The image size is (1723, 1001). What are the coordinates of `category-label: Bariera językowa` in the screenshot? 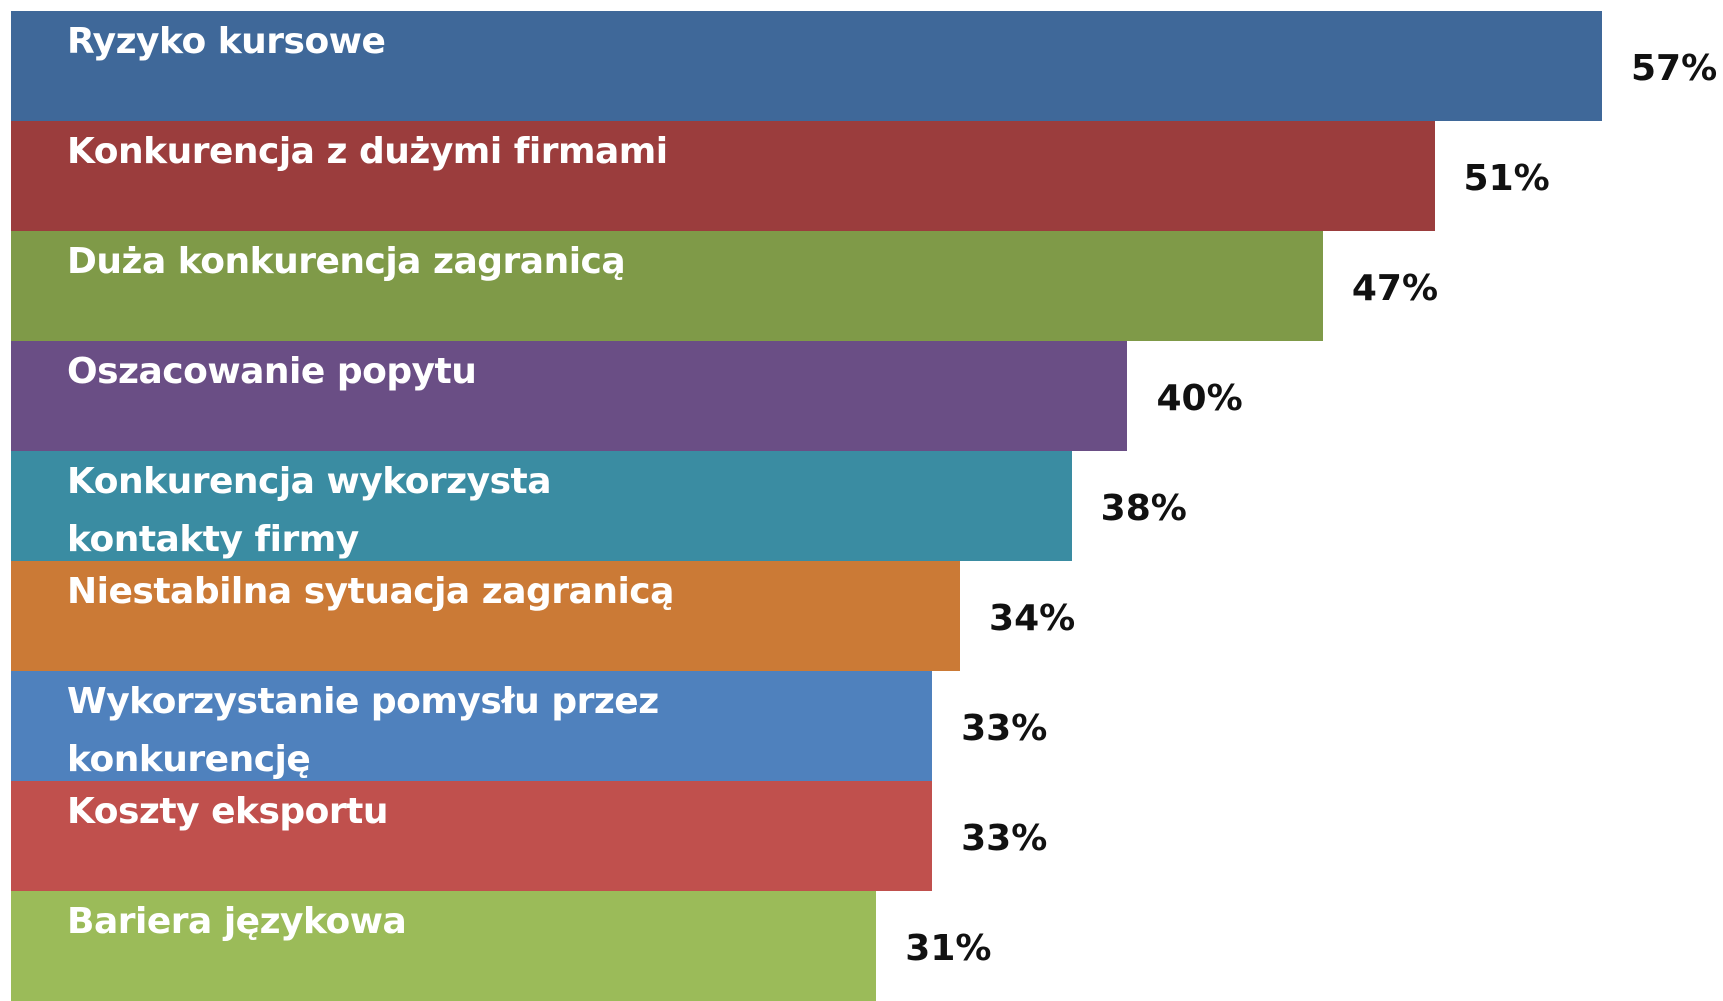 It's located at (237, 921).